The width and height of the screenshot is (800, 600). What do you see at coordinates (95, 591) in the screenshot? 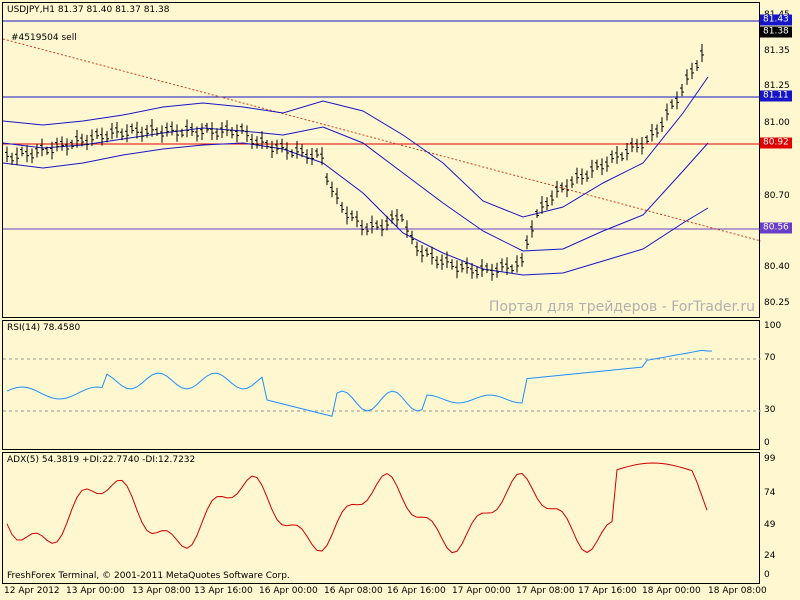
I see `time-tick: 13 Apr 00:00` at bounding box center [95, 591].